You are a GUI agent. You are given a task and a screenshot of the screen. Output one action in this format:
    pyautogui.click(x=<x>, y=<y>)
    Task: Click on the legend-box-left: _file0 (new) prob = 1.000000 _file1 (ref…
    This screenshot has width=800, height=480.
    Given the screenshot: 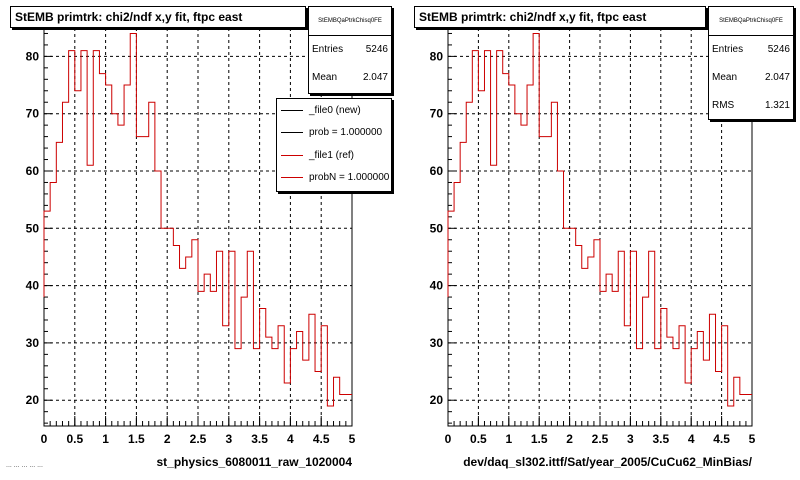 What is the action you would take?
    pyautogui.click(x=334, y=145)
    